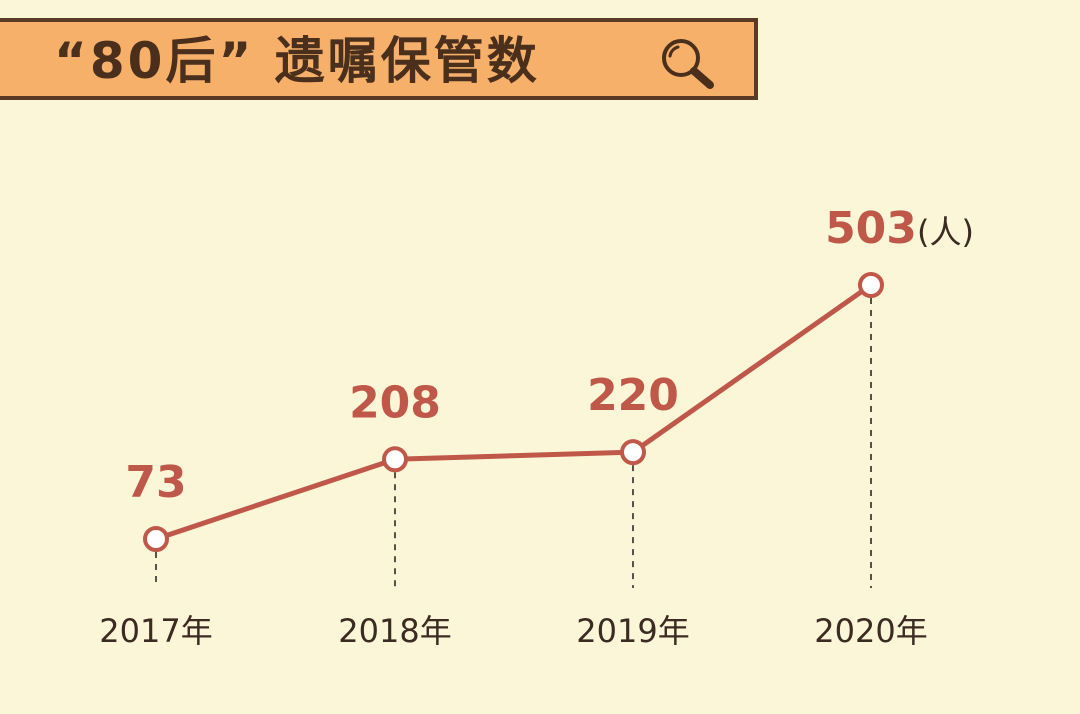 This screenshot has width=1080, height=714. I want to click on year-label-3: 2020年, so click(870, 631).